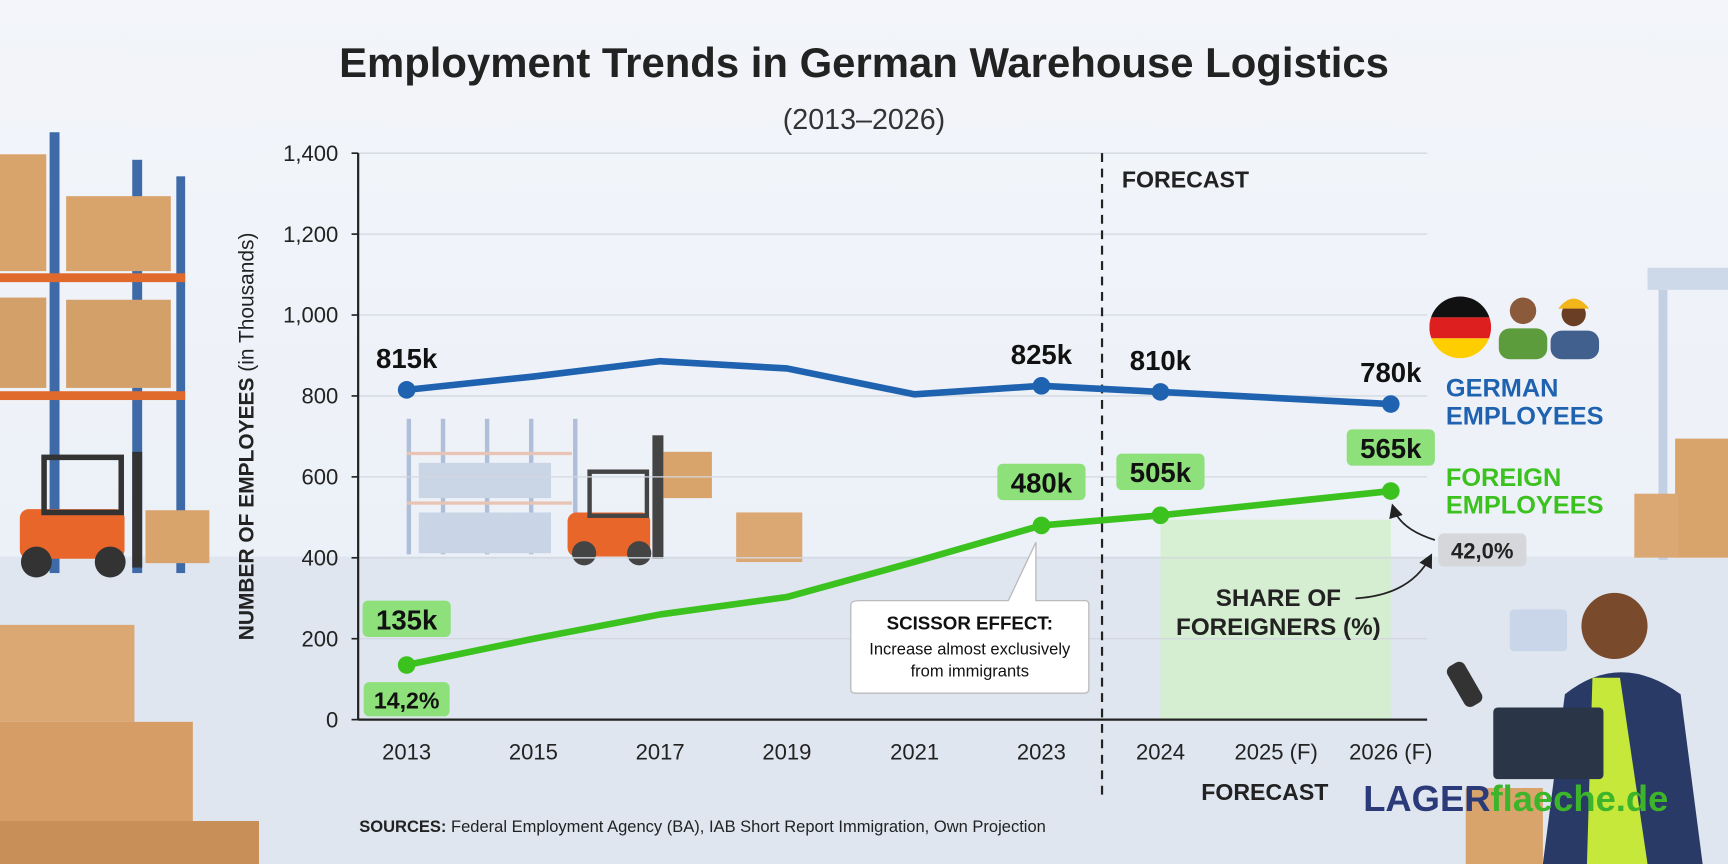 Image resolution: width=1728 pixels, height=864 pixels. What do you see at coordinates (1579, 798) in the screenshot?
I see `logo-part2: flaeche.de` at bounding box center [1579, 798].